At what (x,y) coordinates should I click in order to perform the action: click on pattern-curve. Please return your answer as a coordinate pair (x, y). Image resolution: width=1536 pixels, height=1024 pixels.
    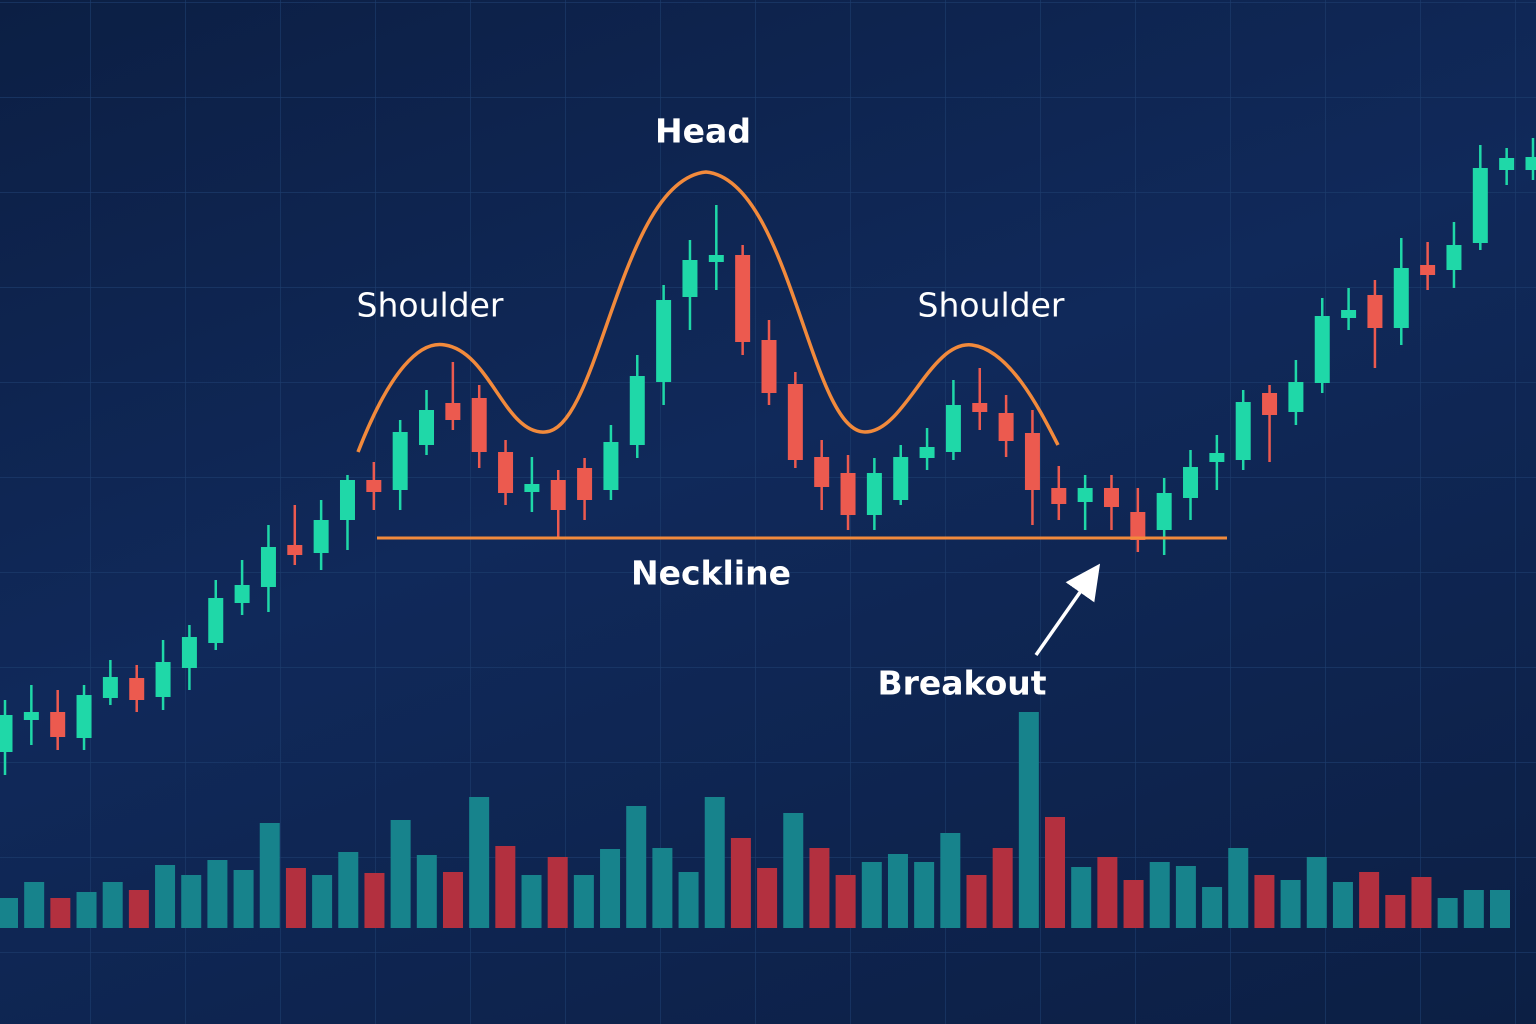
    Looking at the image, I should click on (708, 311).